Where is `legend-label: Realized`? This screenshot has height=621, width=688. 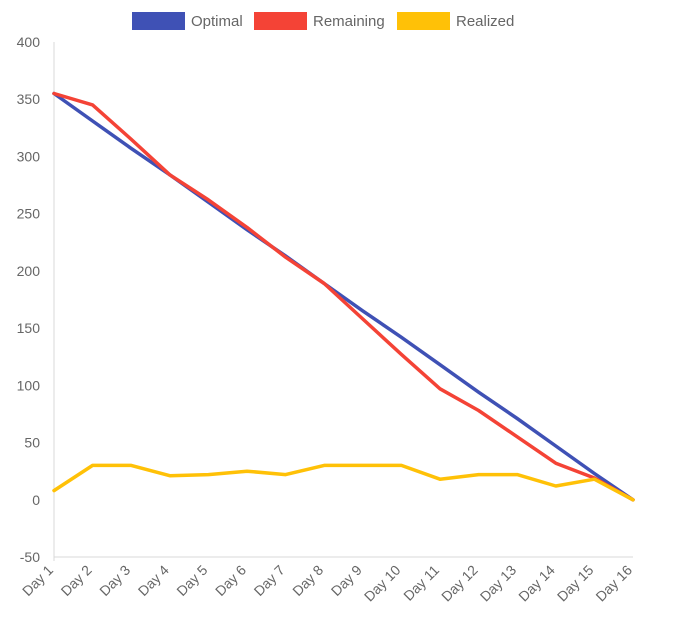 legend-label: Realized is located at coordinates (485, 21).